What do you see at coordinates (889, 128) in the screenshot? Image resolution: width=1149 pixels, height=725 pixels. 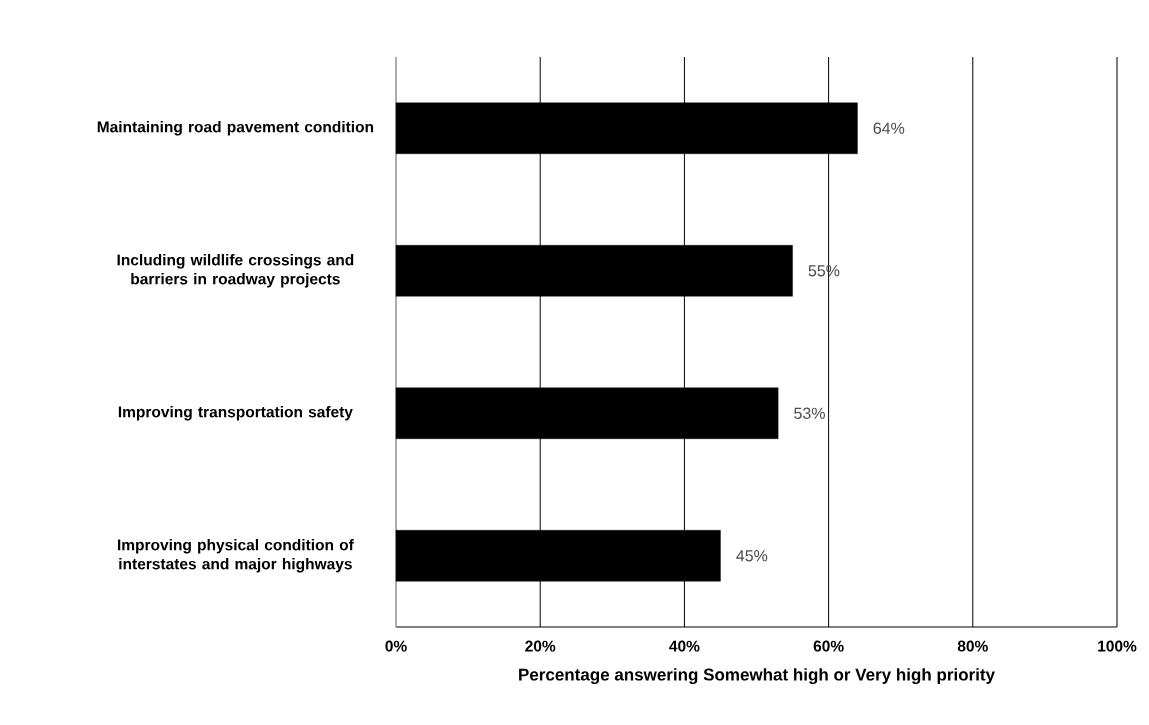 I see `data-label: 64%` at bounding box center [889, 128].